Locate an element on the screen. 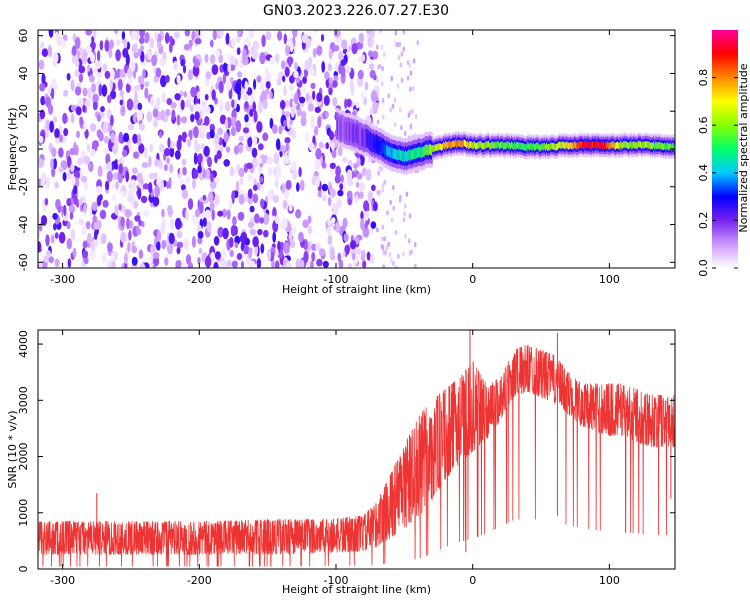 The image size is (750, 600). y-tick-label: 0 is located at coordinates (23, 149).